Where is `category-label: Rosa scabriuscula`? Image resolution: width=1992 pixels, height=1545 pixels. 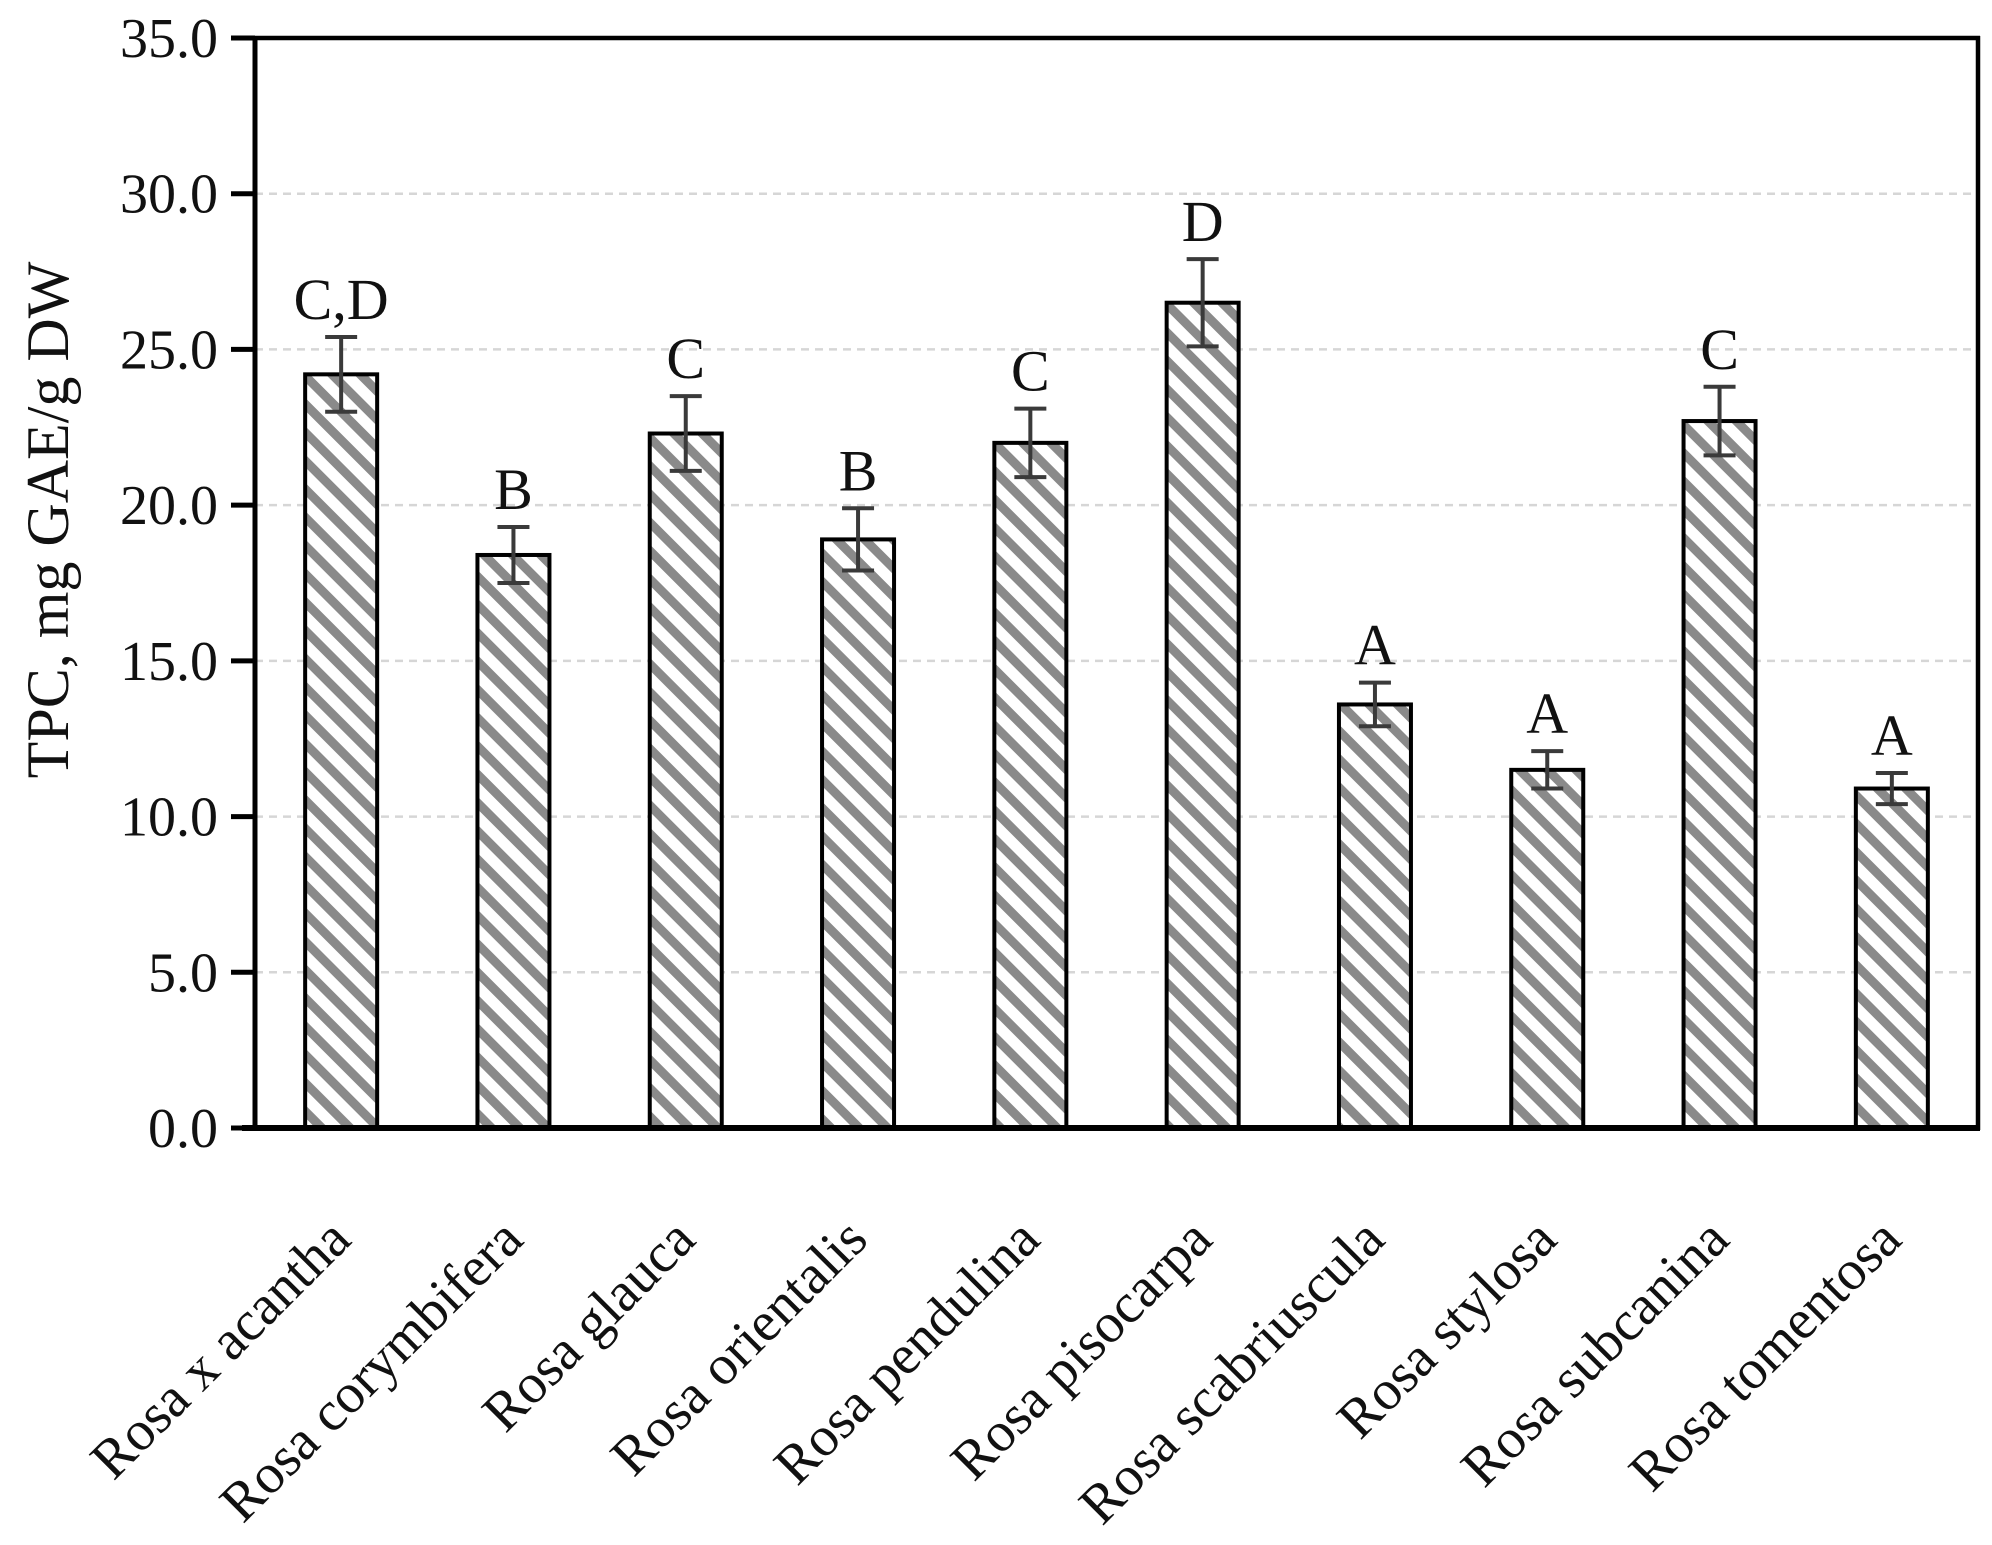
category-label: Rosa scabriuscula is located at coordinates (1231, 1371).